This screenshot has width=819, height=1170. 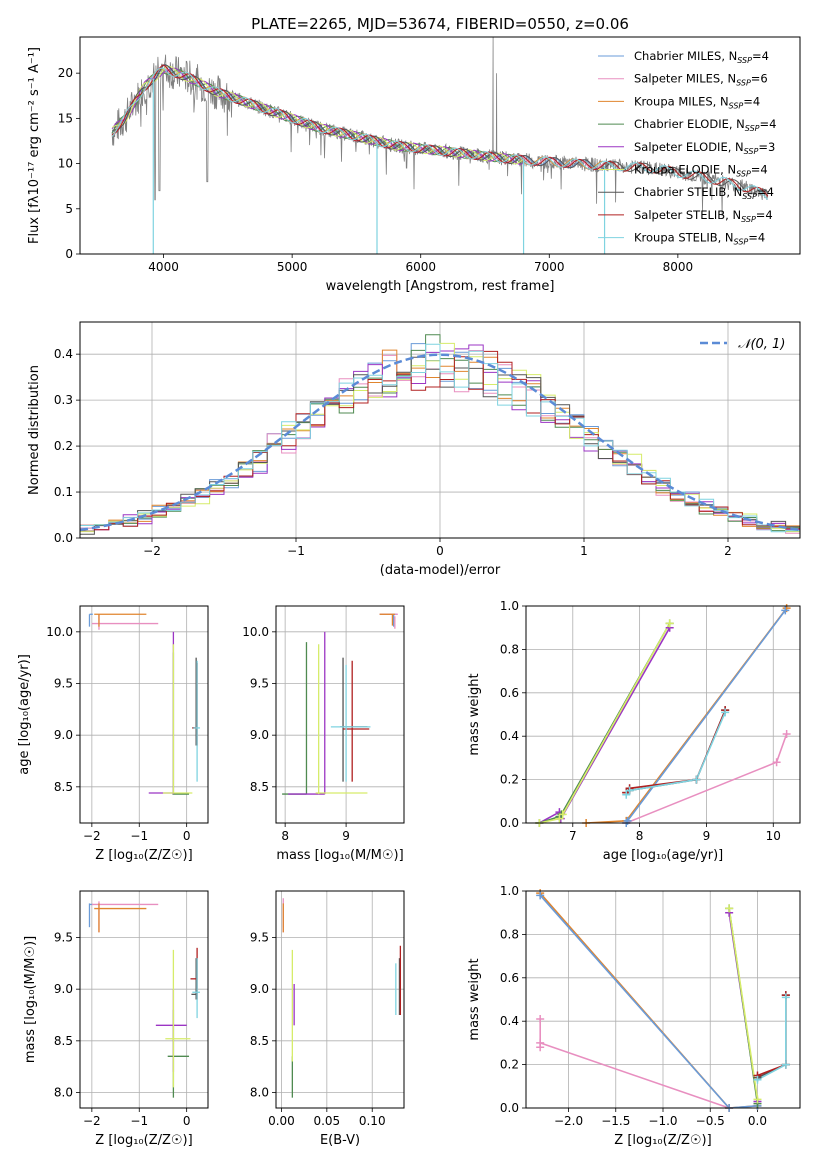 I want to click on age_vs_Z-ytick-label: 8.5, so click(x=63, y=787).